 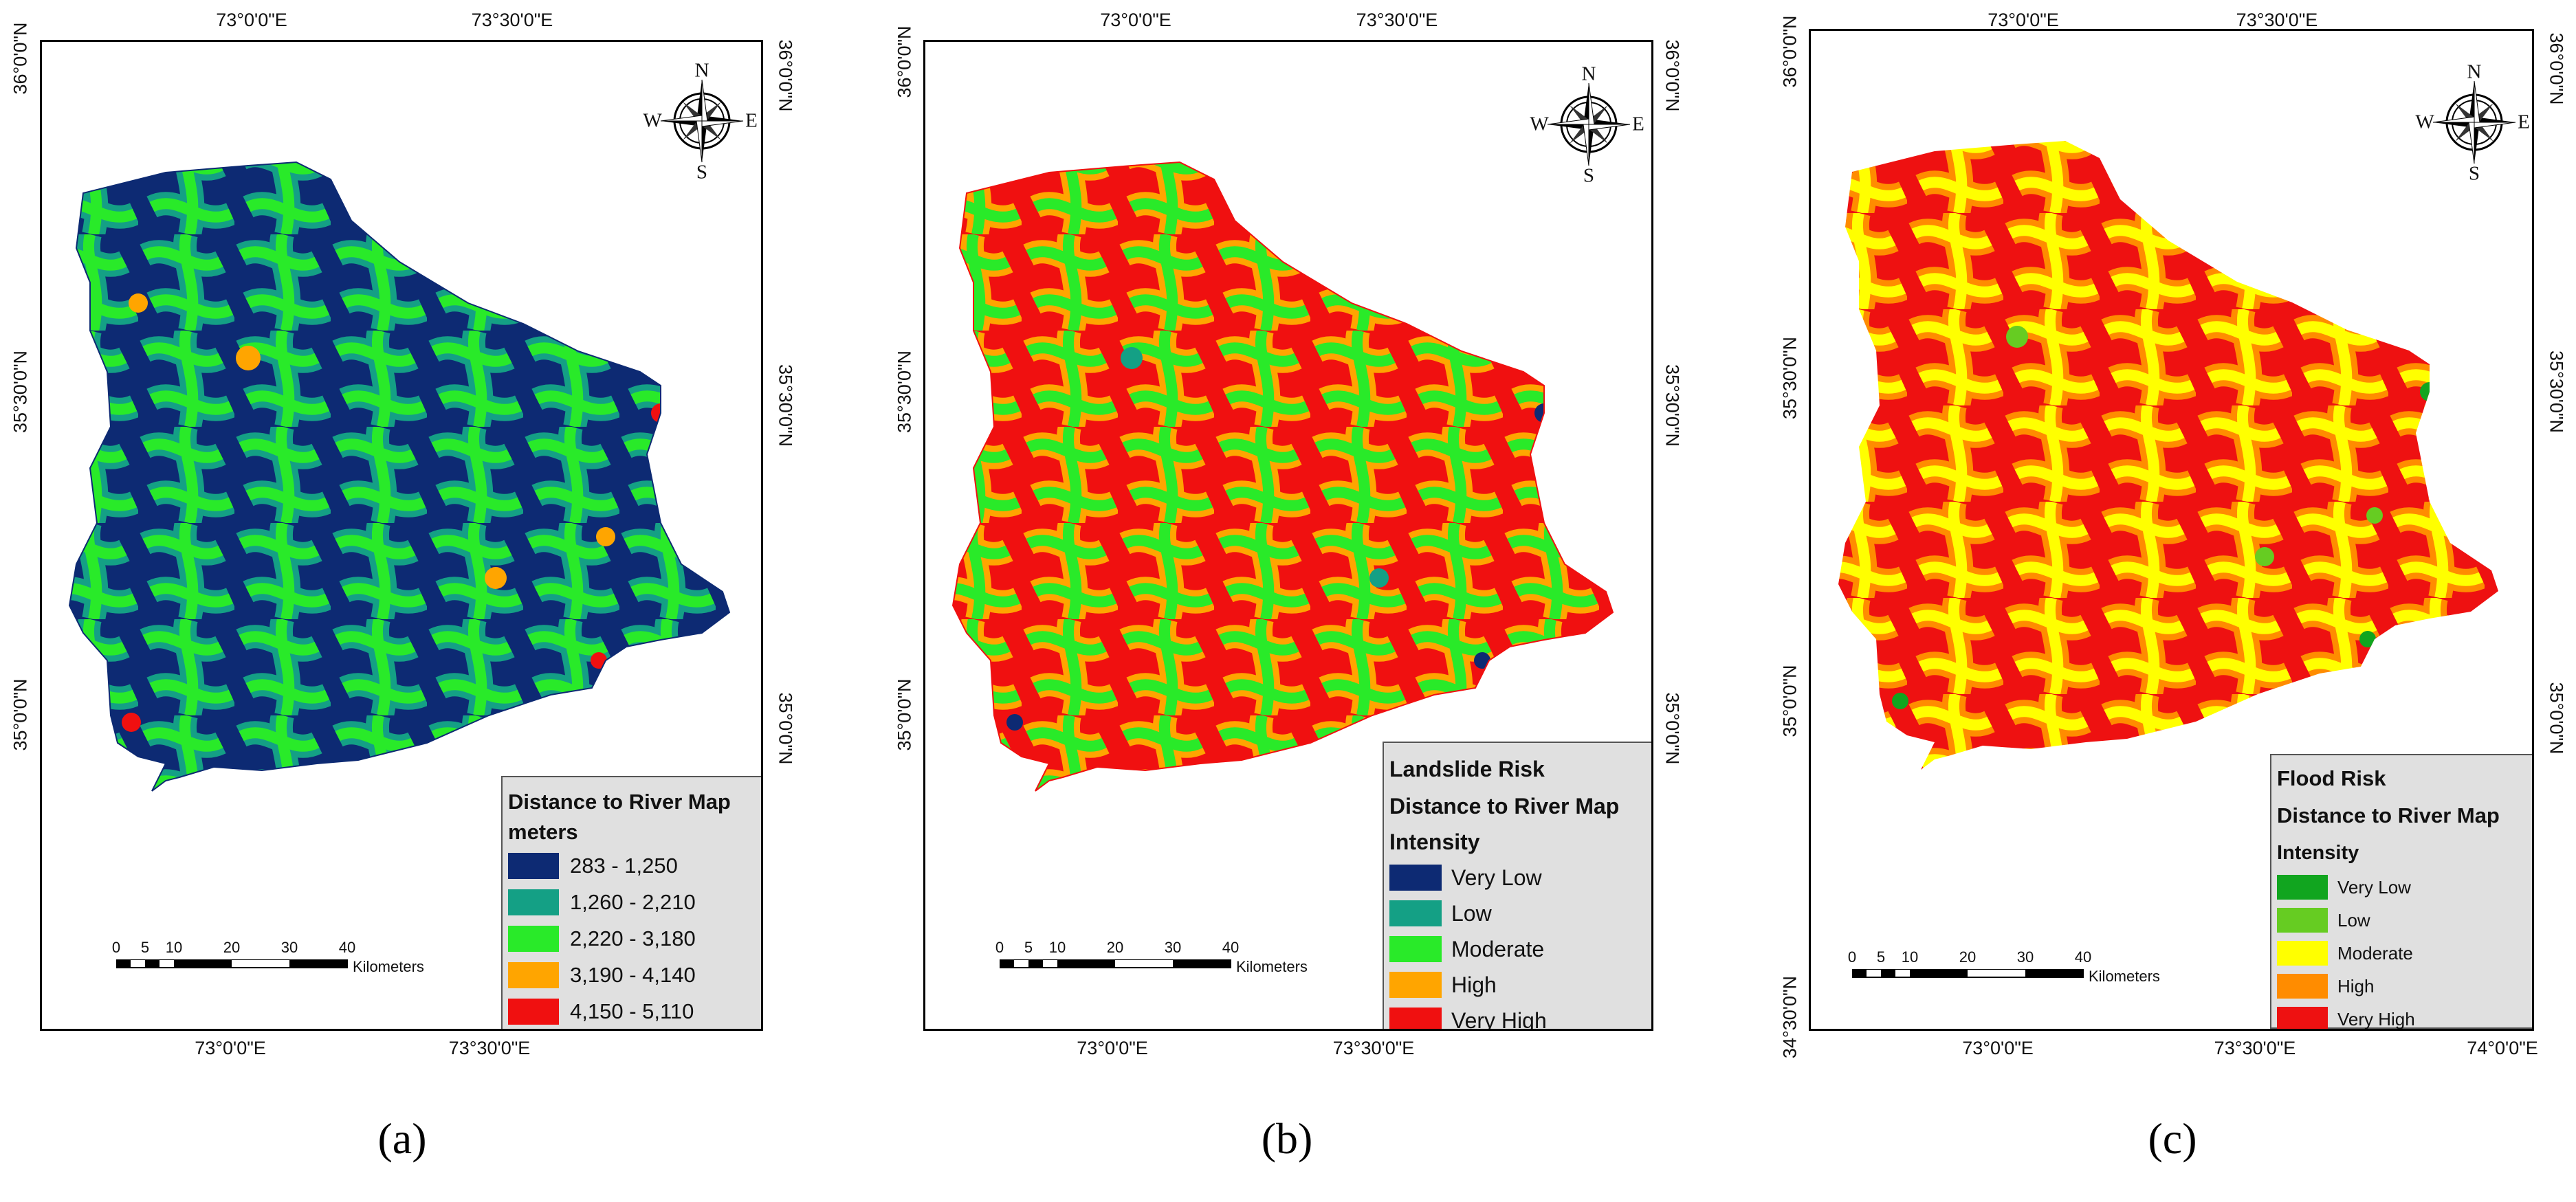 What do you see at coordinates (2376, 1019) in the screenshot?
I see `legend-label: Very High` at bounding box center [2376, 1019].